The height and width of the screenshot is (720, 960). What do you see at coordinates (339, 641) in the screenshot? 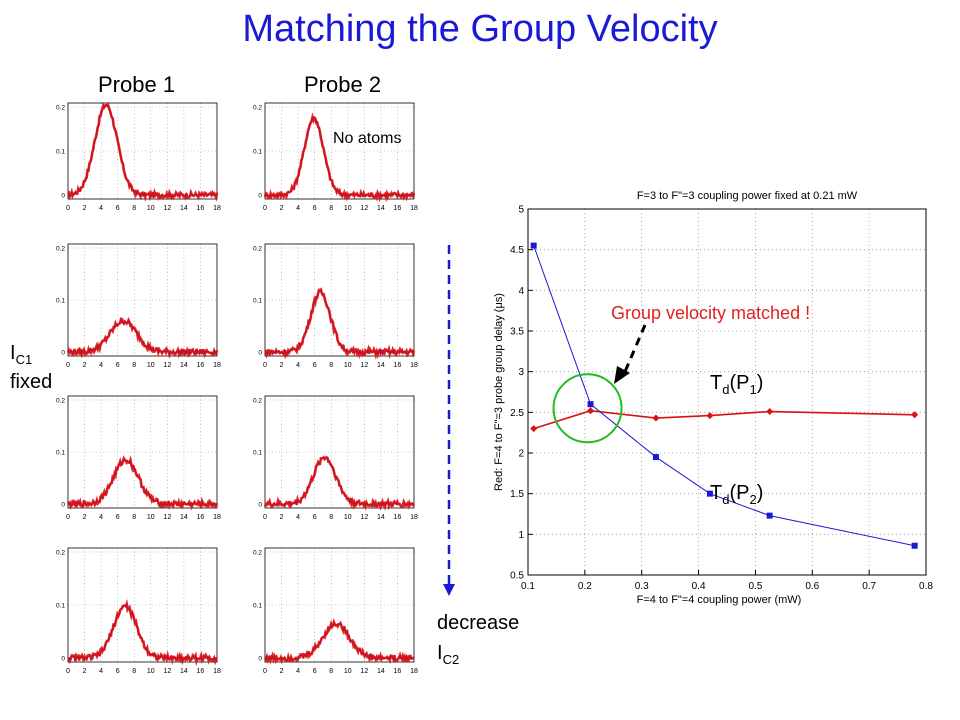
I see `probe2-row4-data-trace` at bounding box center [339, 641].